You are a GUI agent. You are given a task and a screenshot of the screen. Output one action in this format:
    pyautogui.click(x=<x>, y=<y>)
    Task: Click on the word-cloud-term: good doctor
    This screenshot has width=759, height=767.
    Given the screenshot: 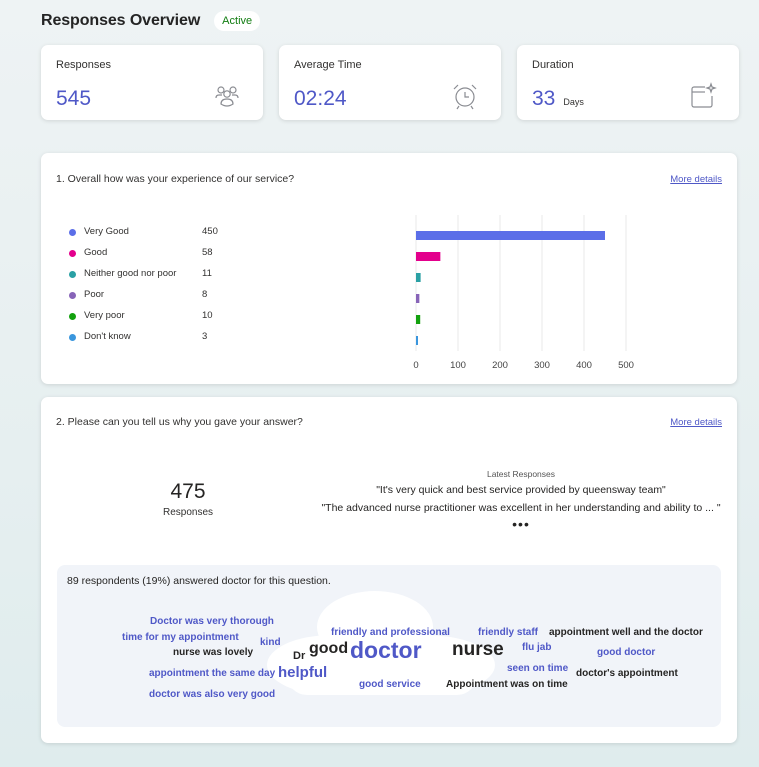 What is the action you would take?
    pyautogui.click(x=626, y=652)
    